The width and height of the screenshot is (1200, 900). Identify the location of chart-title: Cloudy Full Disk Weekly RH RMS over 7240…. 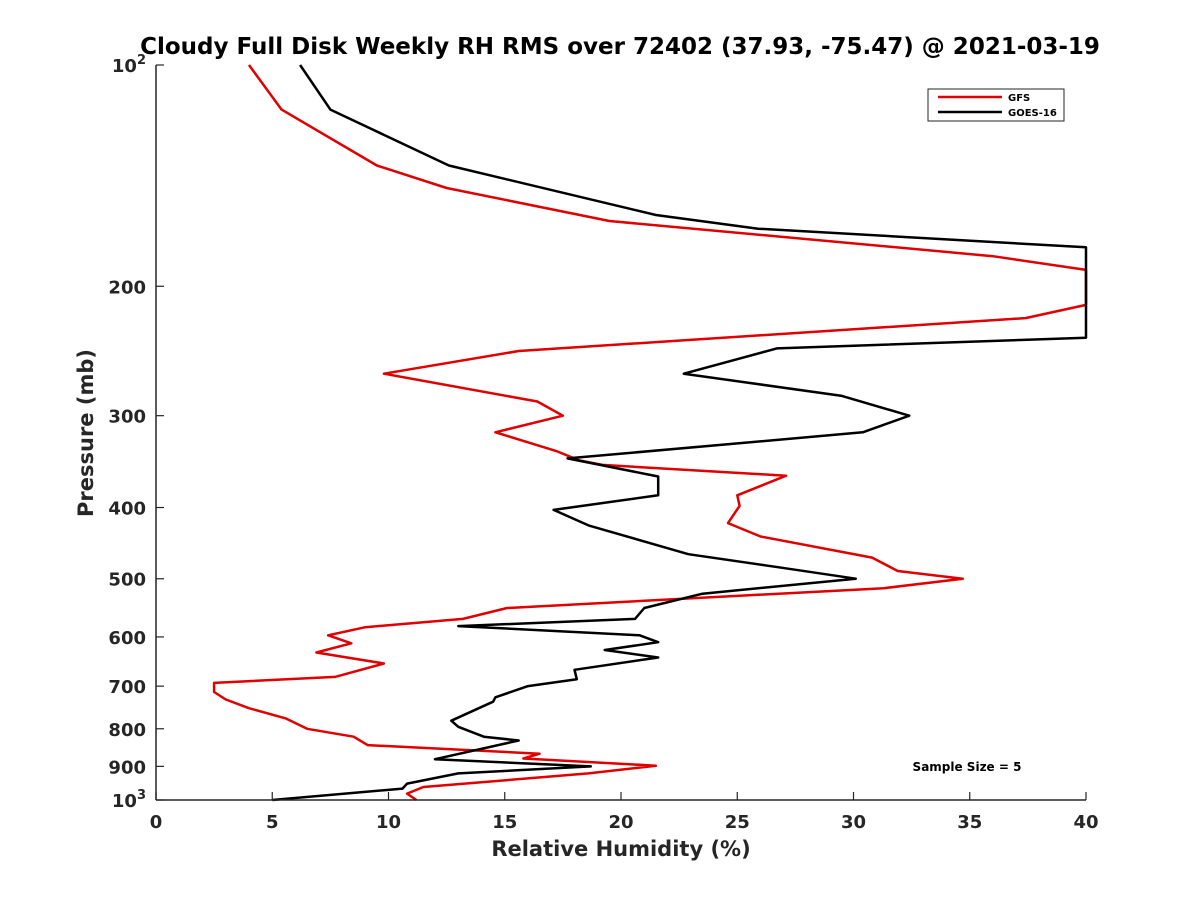
(620, 47).